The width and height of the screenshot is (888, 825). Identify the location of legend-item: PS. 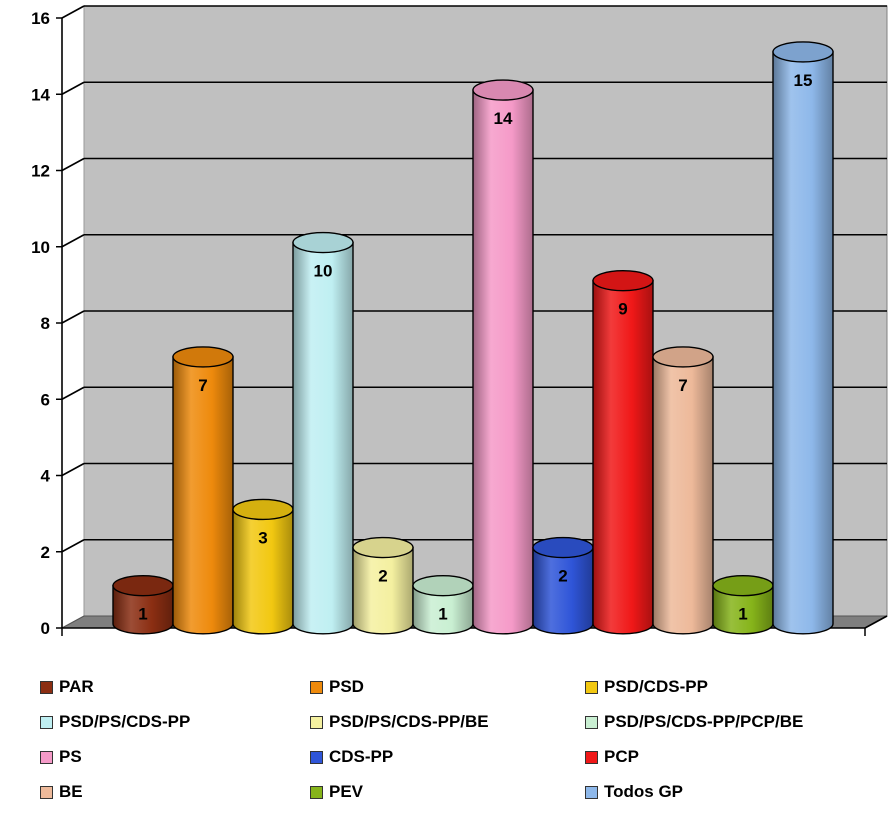
(61, 757).